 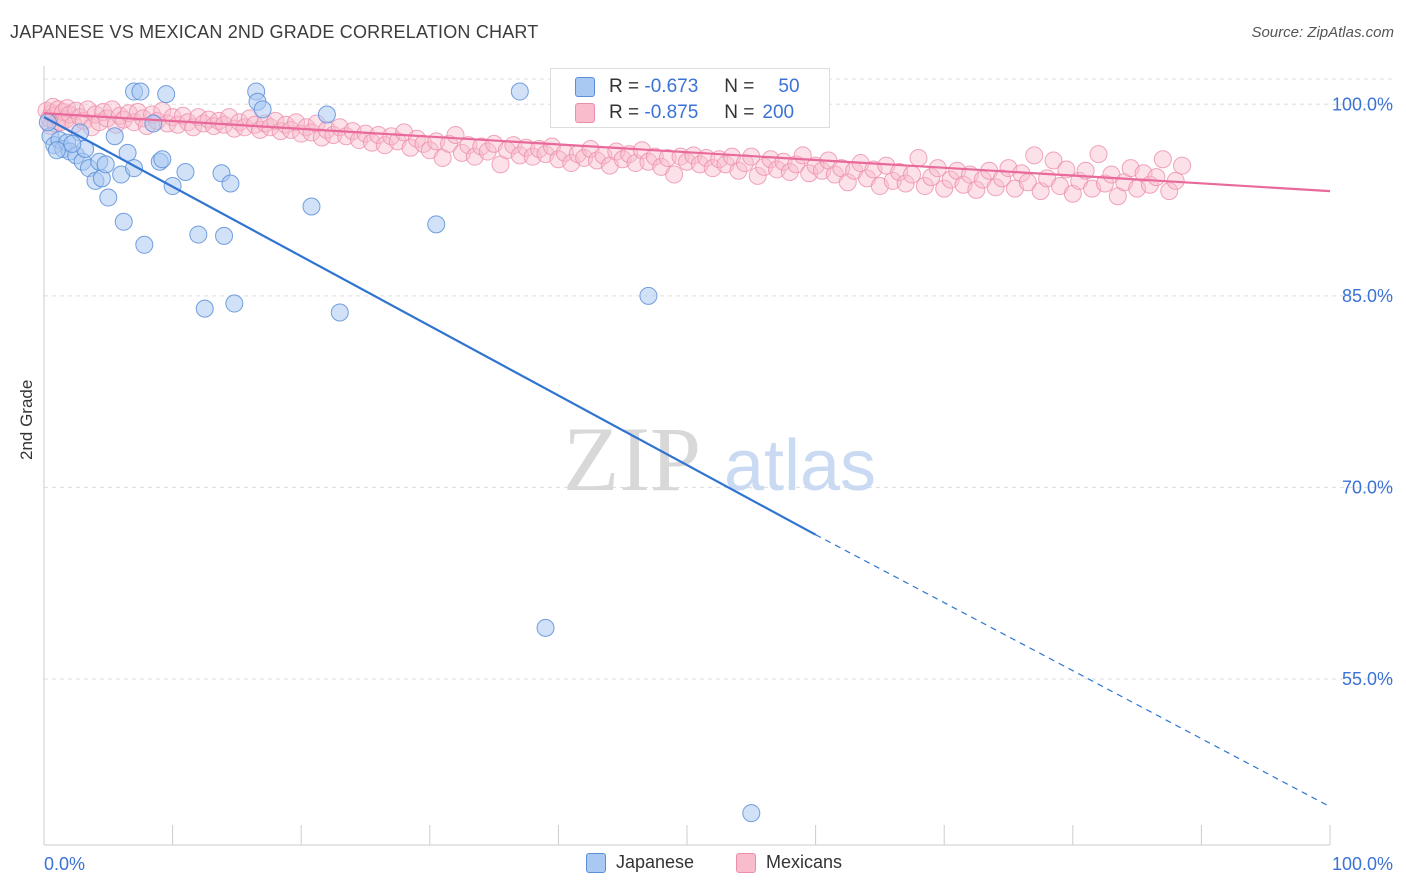 I want to click on legend-japanese-label: Japanese, so click(x=655, y=862).